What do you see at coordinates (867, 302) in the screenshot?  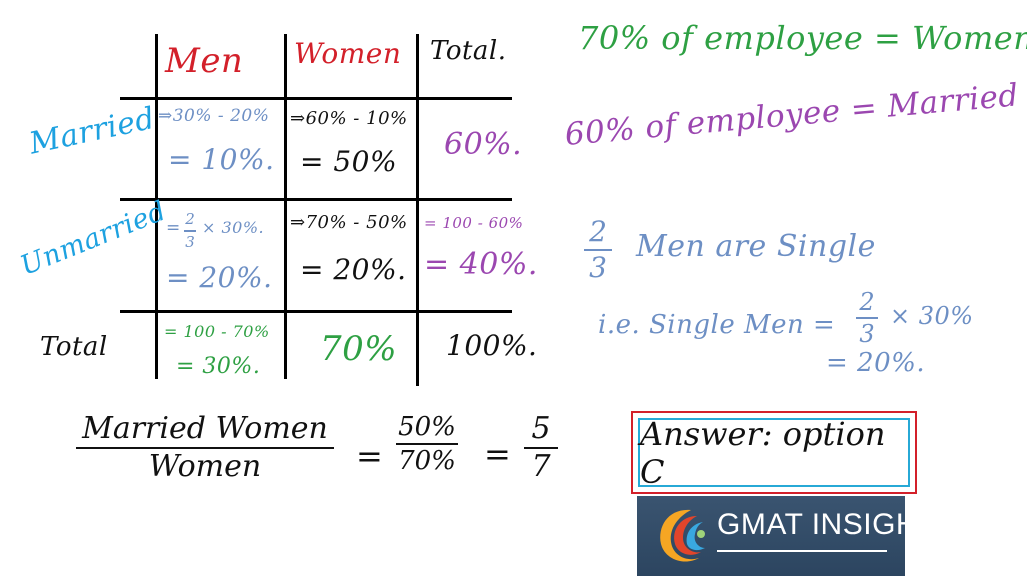 I see `note-single-calc-num: 2` at bounding box center [867, 302].